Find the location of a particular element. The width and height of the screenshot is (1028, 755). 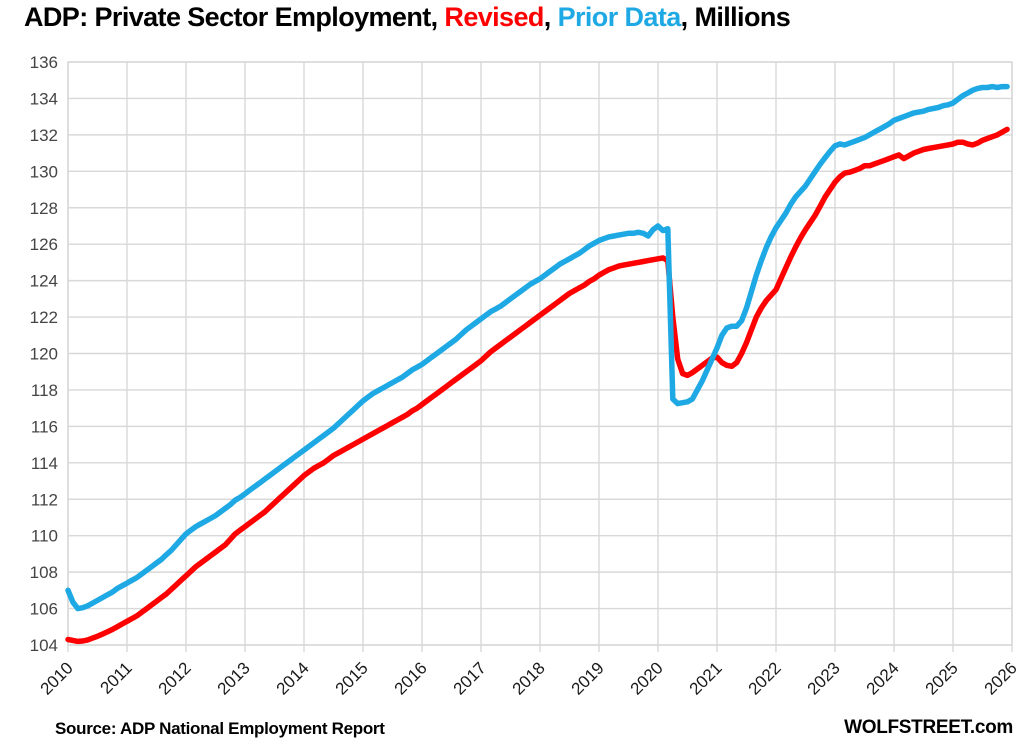

svg-text: 118 is located at coordinates (44, 390).